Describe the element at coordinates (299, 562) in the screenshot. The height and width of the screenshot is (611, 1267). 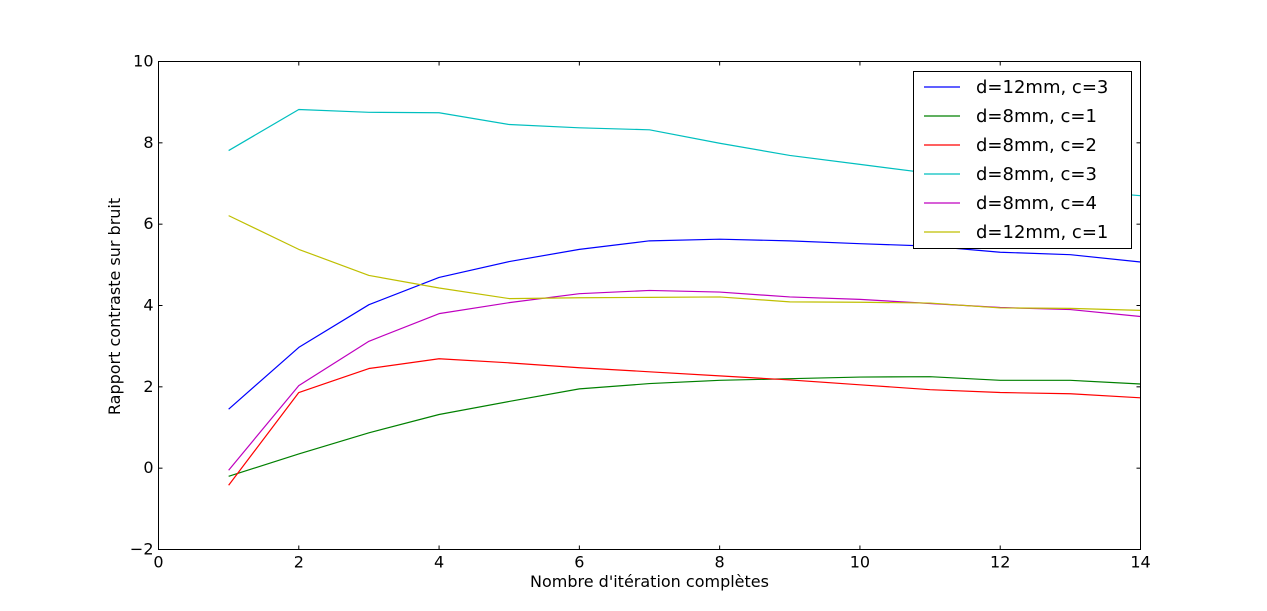
I see `x-tick-label: 2` at that location.